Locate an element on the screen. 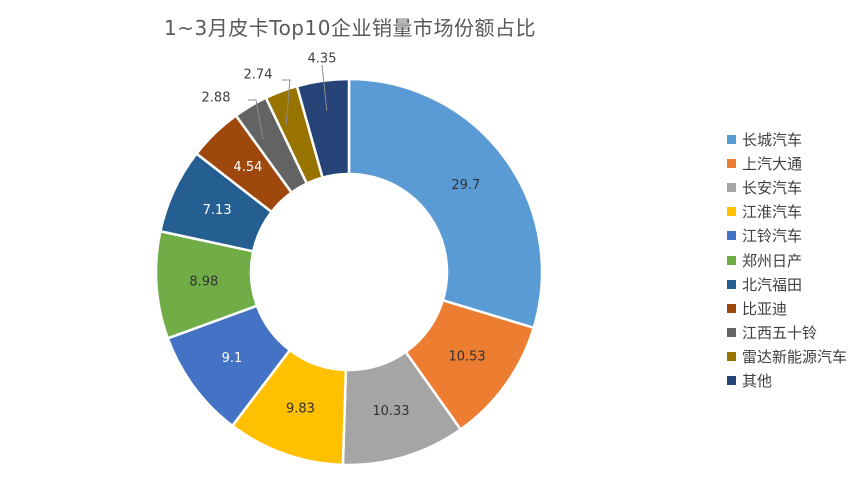  data-label-6: 7.13 is located at coordinates (217, 210).